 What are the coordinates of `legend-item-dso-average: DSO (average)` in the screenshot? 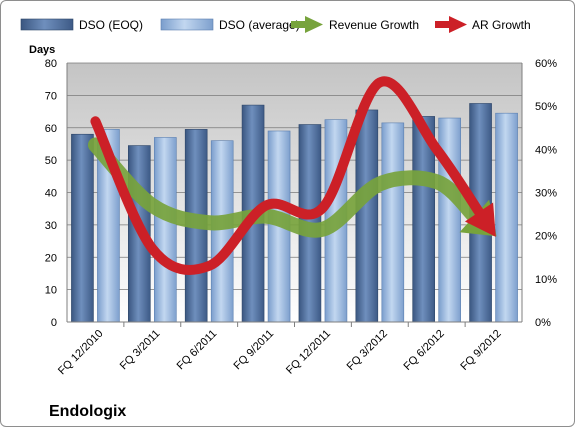 It's located at (230, 25).